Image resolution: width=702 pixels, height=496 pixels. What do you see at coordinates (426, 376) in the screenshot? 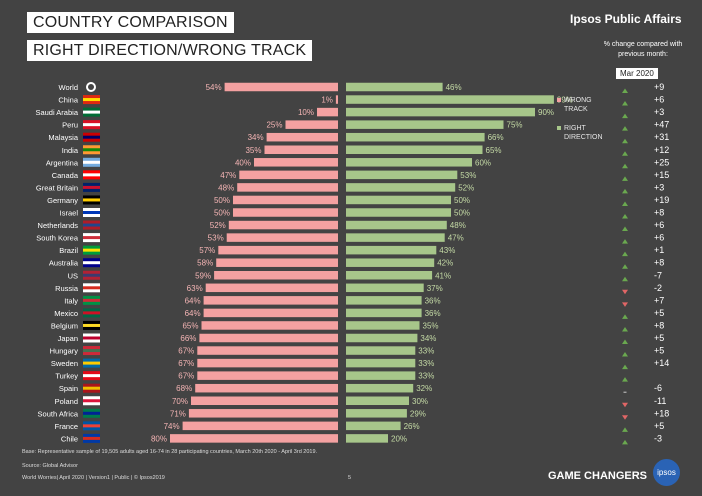
I see `label-right-turkey: 33%` at bounding box center [426, 376].